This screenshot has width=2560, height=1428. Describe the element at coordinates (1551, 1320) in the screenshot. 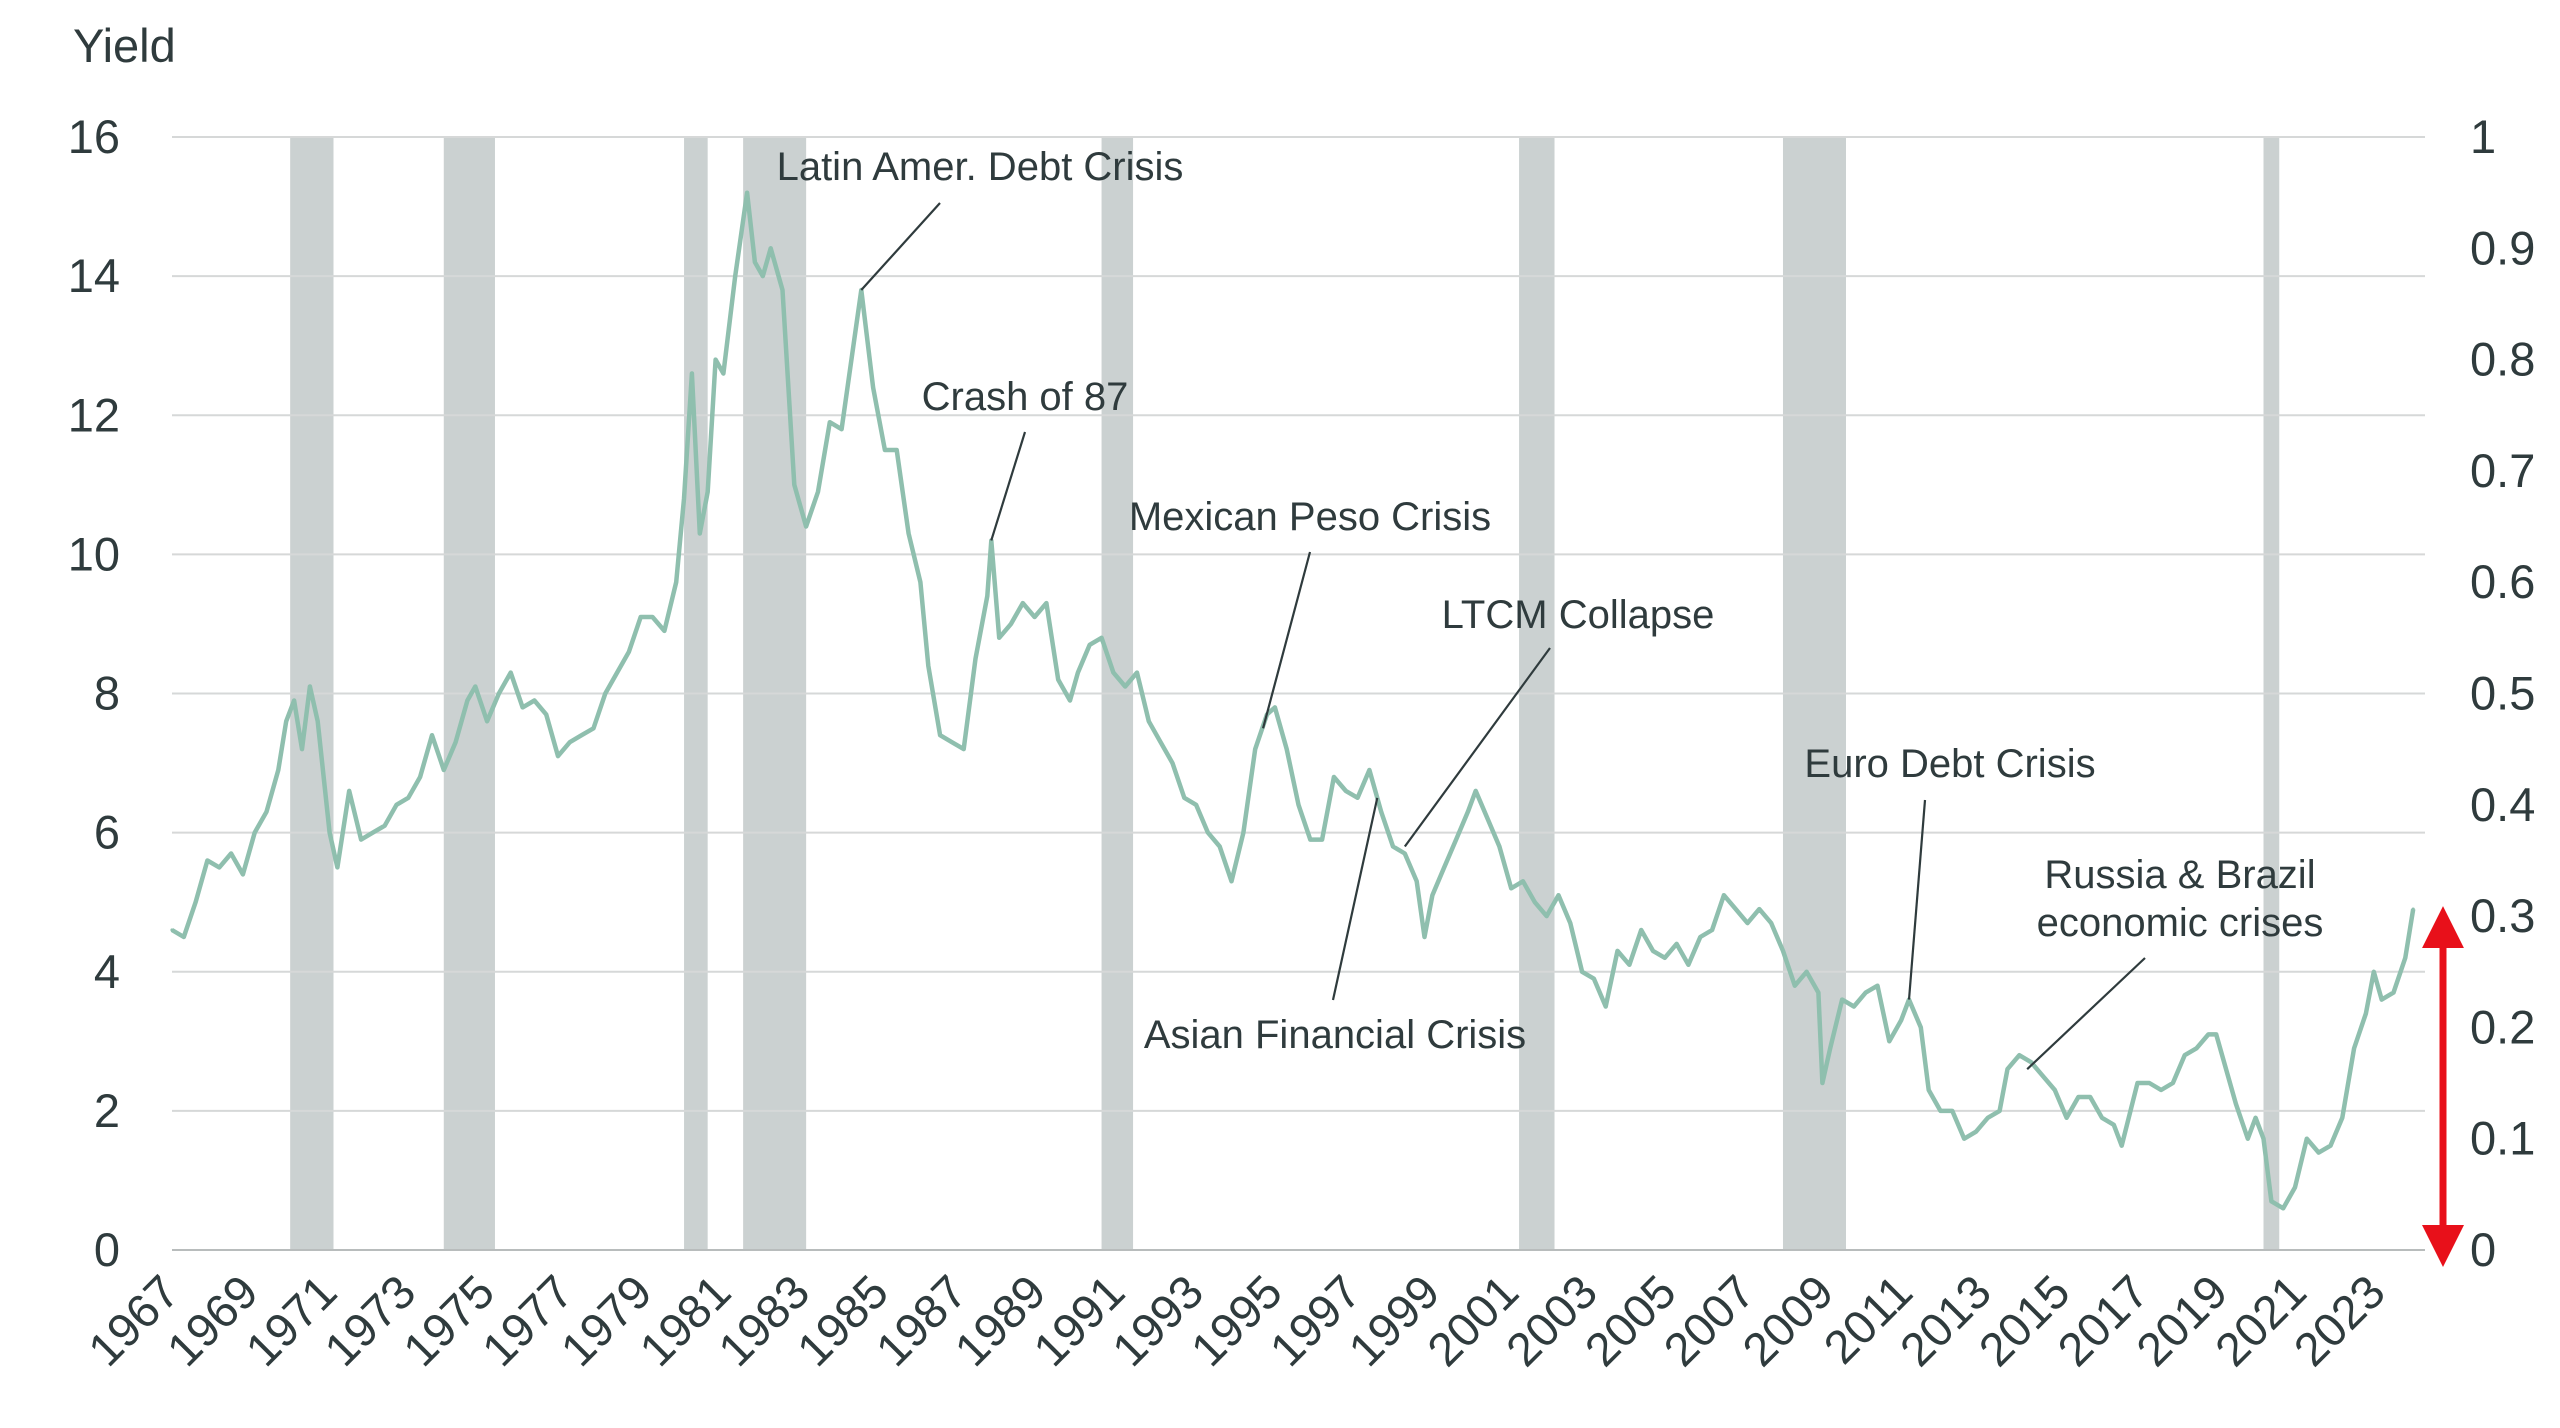

I see `x-tick-label-2003: 2003` at that location.